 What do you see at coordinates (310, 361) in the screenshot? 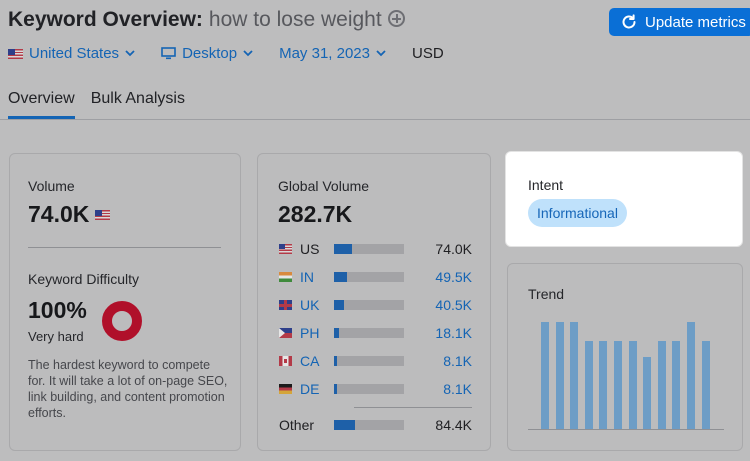
I see `country-code: CA` at bounding box center [310, 361].